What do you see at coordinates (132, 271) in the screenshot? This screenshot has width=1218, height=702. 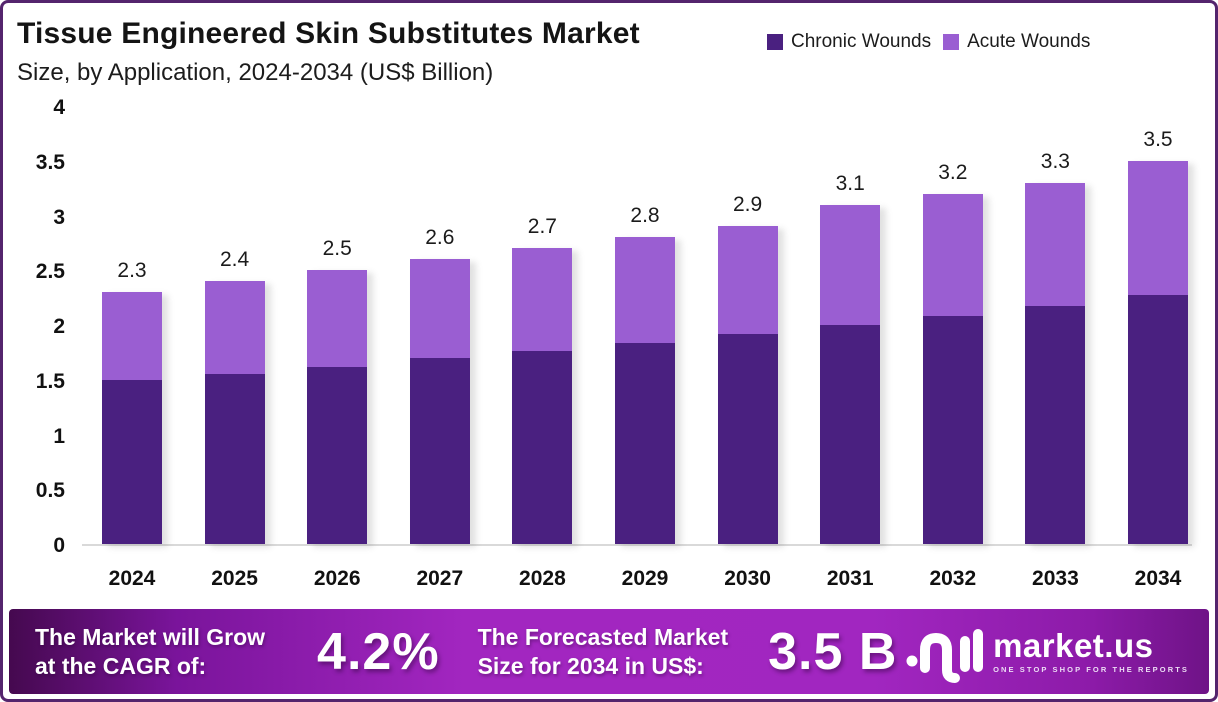 I see `bar-value-label: 2.3` at bounding box center [132, 271].